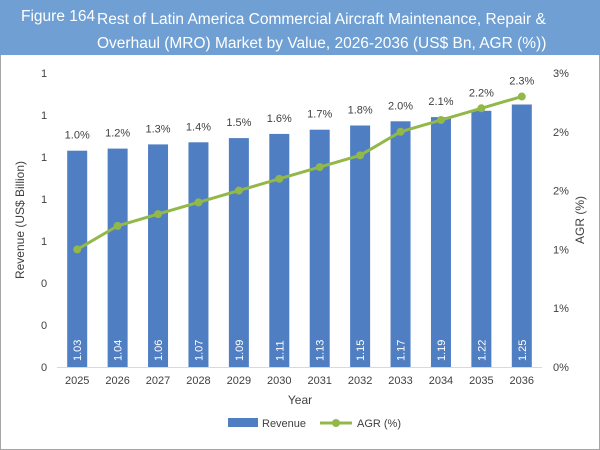 The width and height of the screenshot is (600, 450). Describe the element at coordinates (336, 423) in the screenshot. I see `legend-agr-marker` at that location.